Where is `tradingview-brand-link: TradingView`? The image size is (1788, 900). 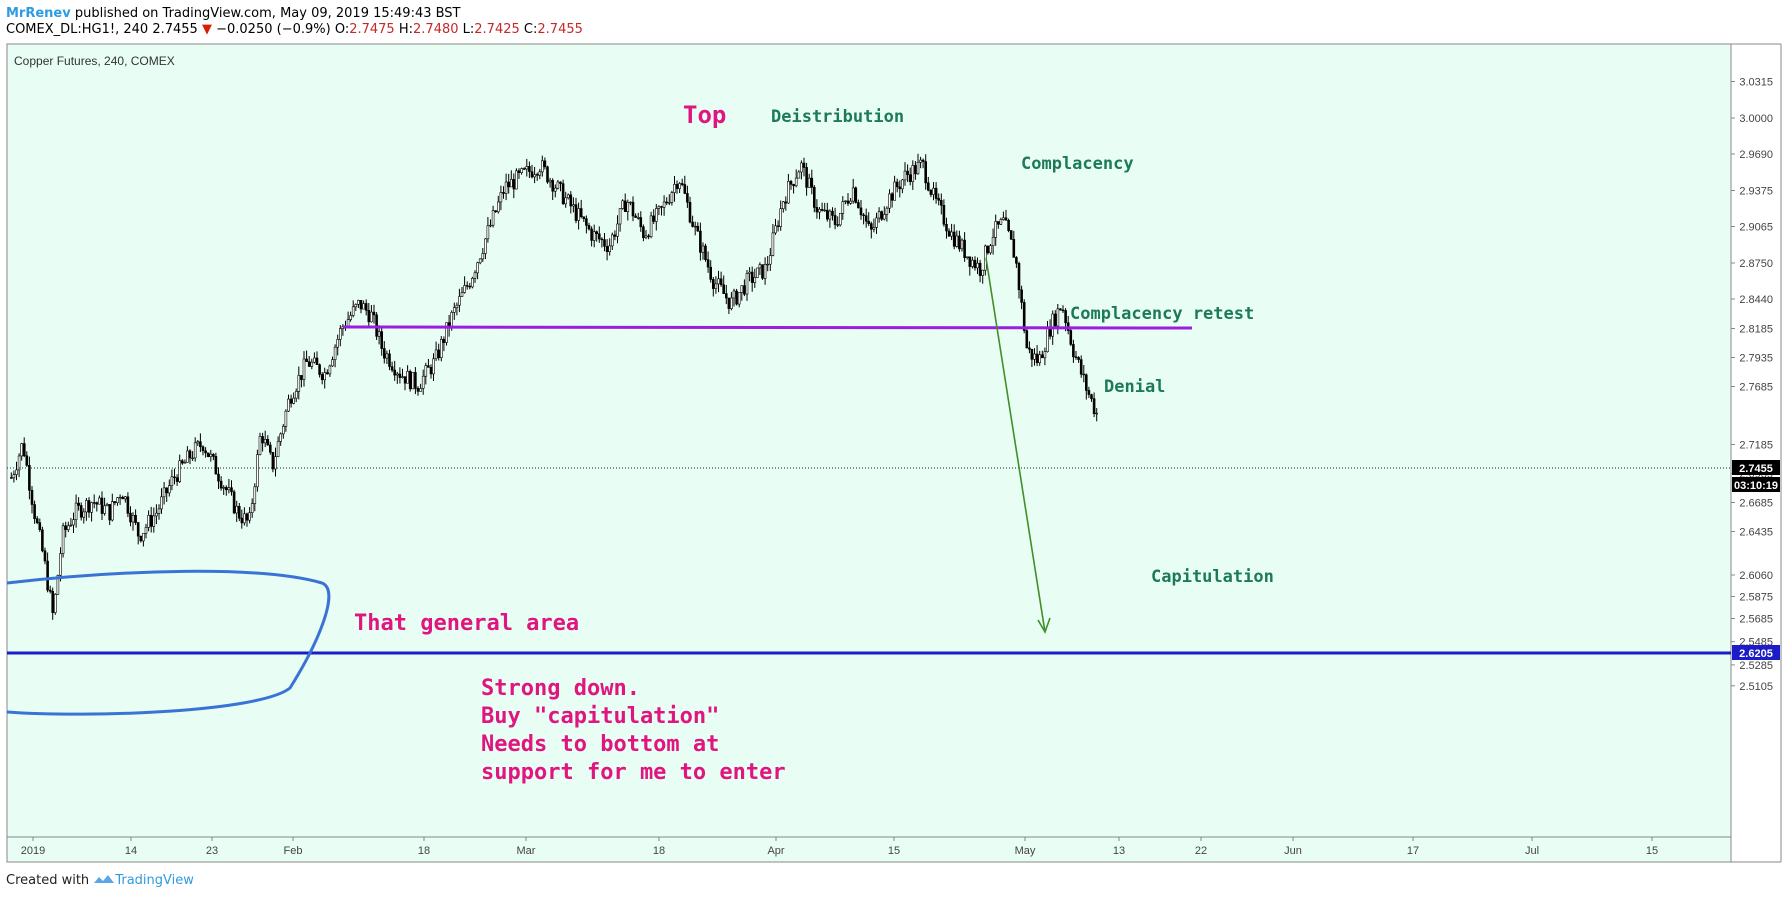 tradingview-brand-link: TradingView is located at coordinates (154, 880).